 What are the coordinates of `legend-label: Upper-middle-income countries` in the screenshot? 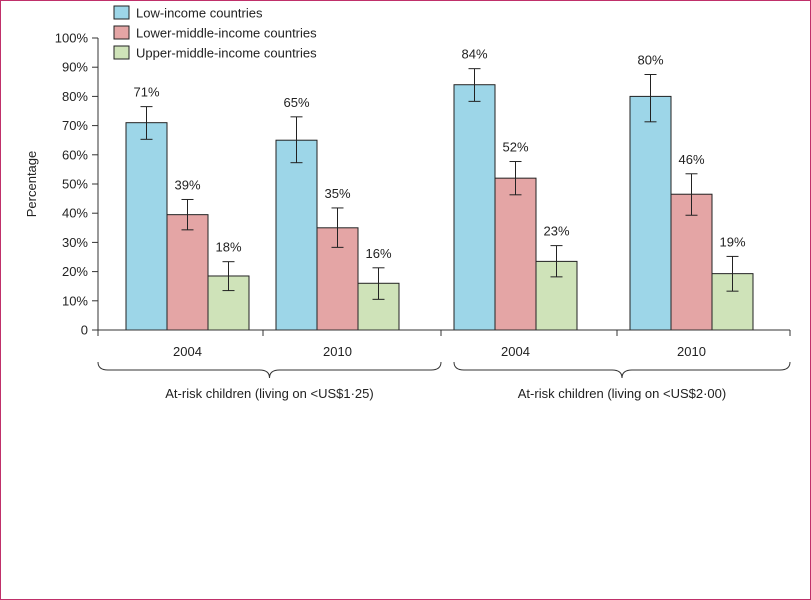 It's located at (226, 53).